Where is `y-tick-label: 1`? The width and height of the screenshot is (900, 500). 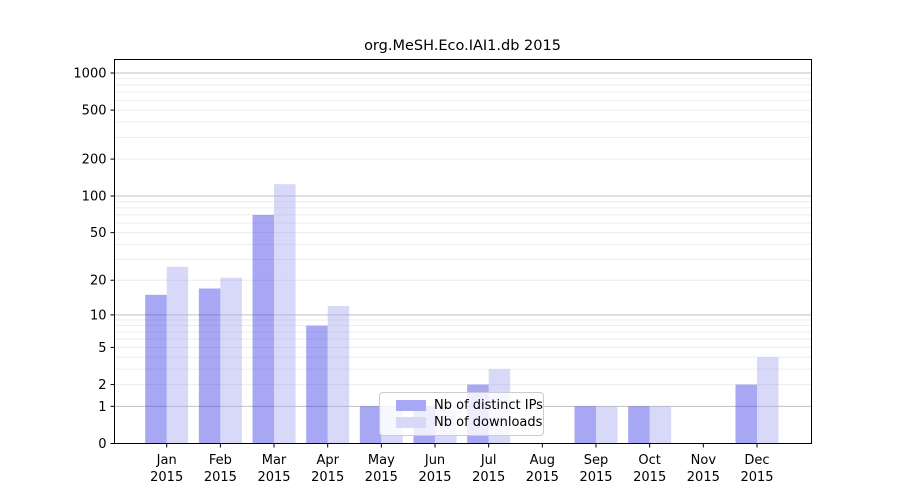
y-tick-label: 1 is located at coordinates (102, 407).